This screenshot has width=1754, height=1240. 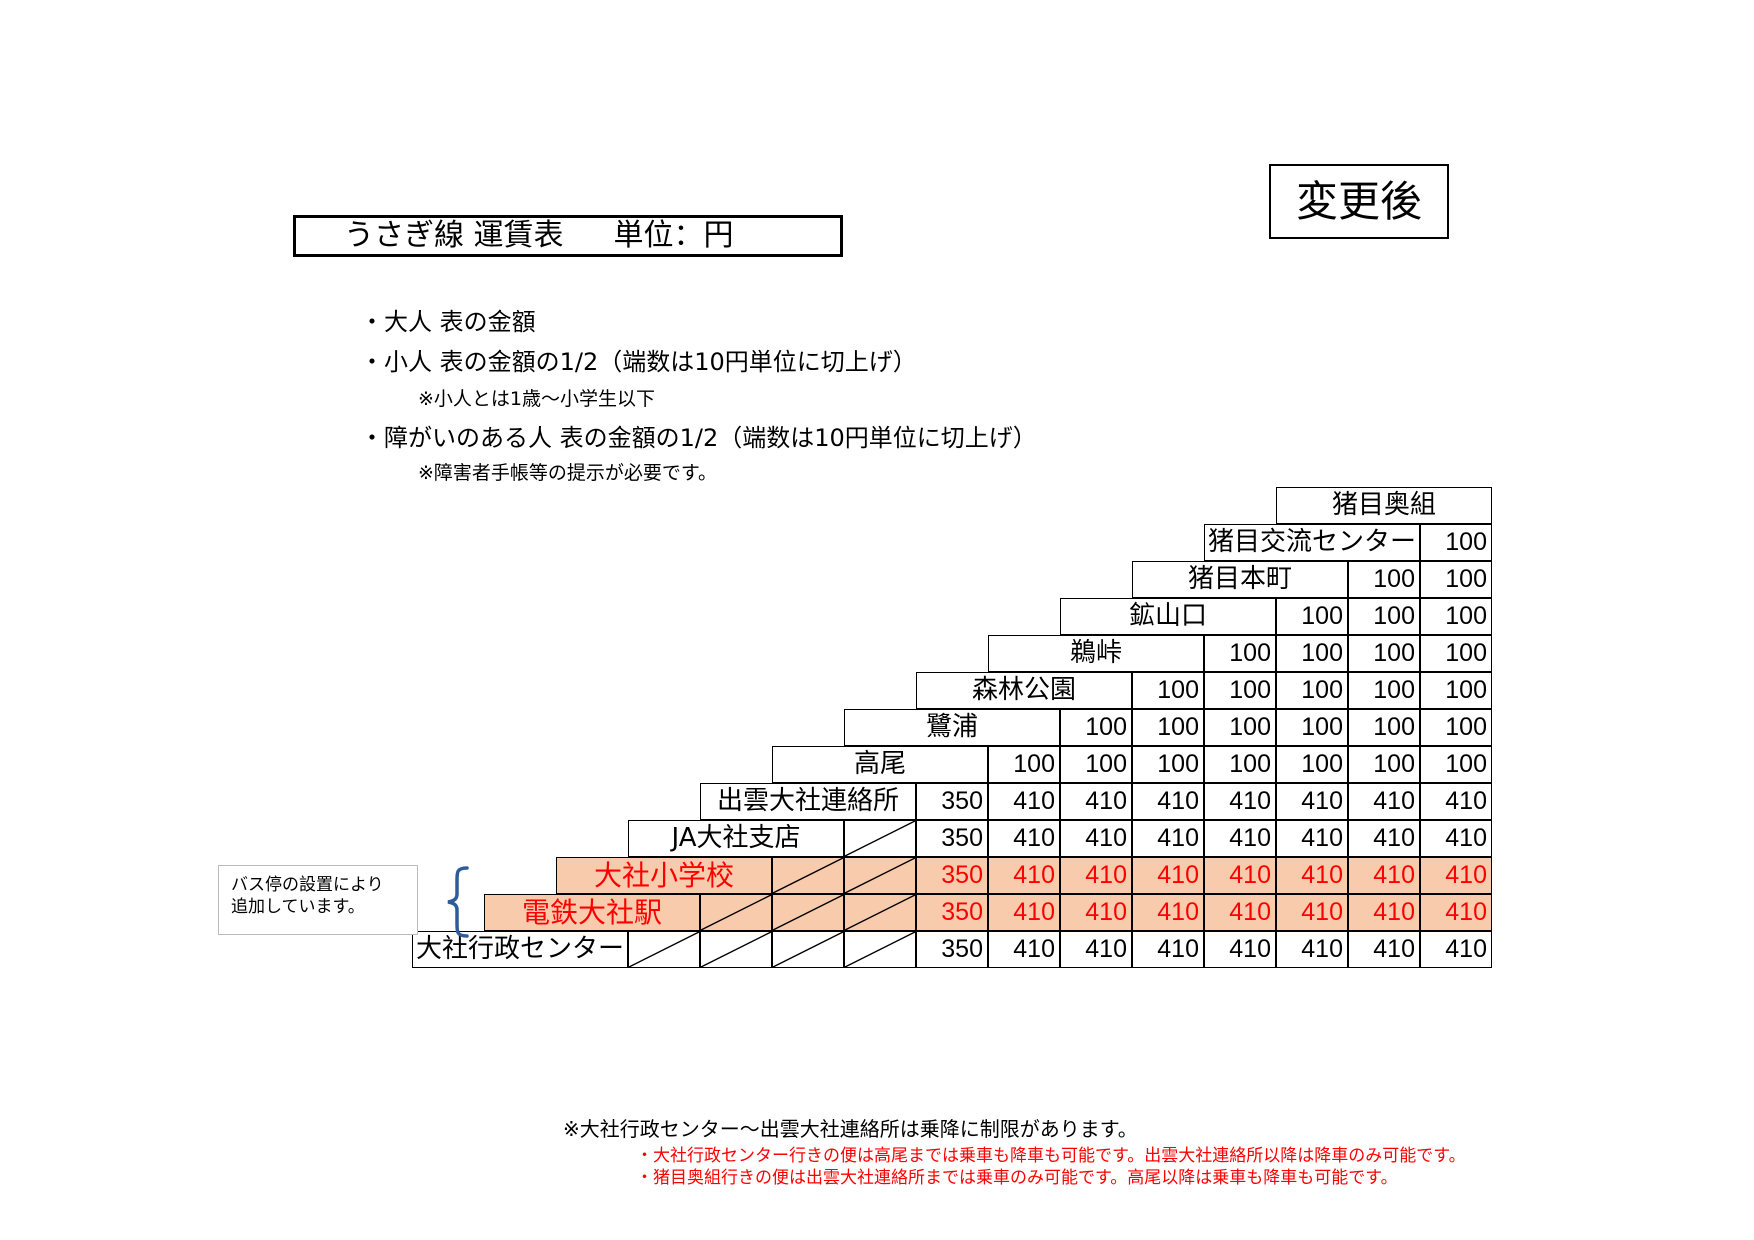 What do you see at coordinates (1096, 653) in the screenshot?
I see `stop-label: 鵜峠` at bounding box center [1096, 653].